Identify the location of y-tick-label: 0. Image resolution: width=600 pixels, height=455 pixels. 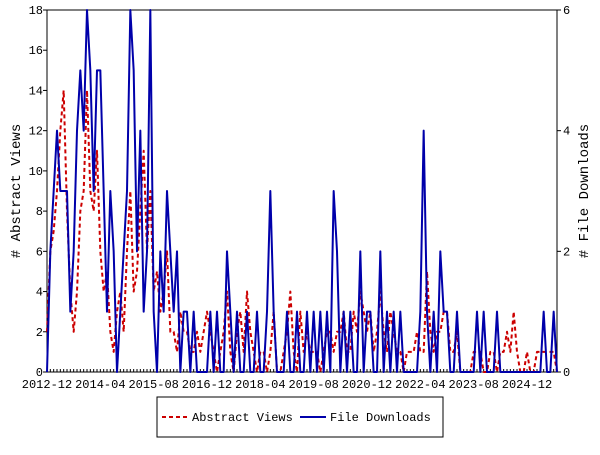
(39, 373).